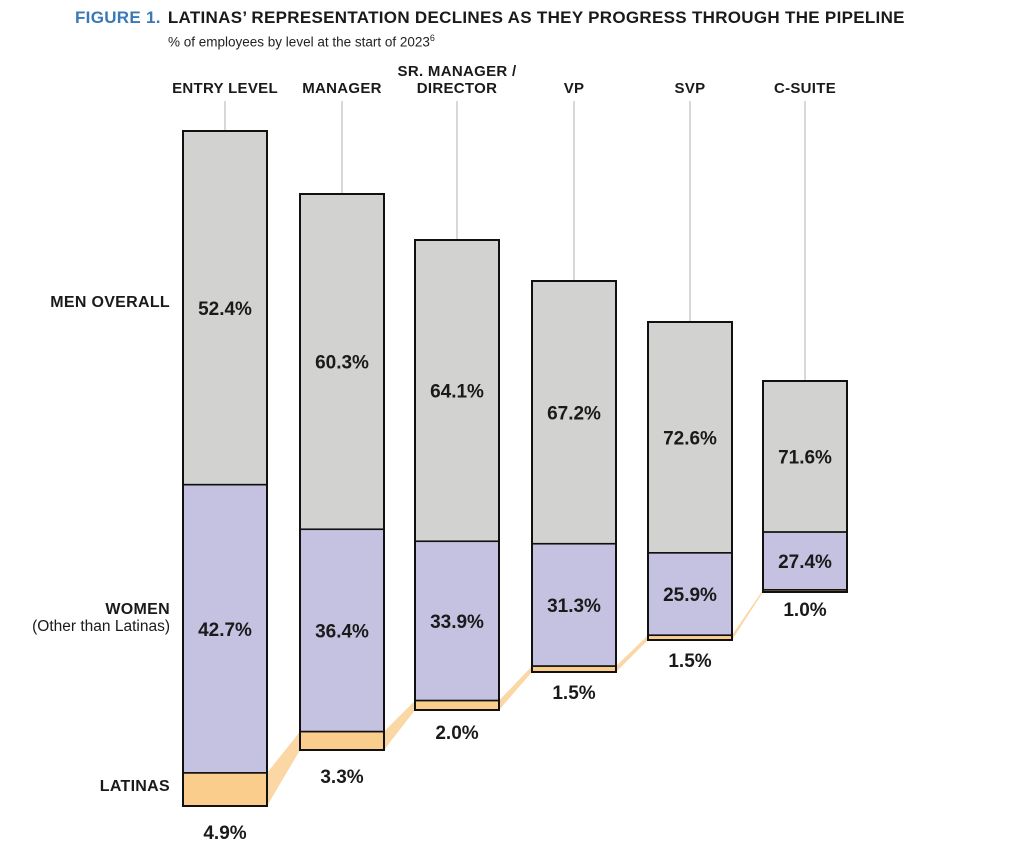  I want to click on bar-sr-manager-director-men-segment, so click(457, 391).